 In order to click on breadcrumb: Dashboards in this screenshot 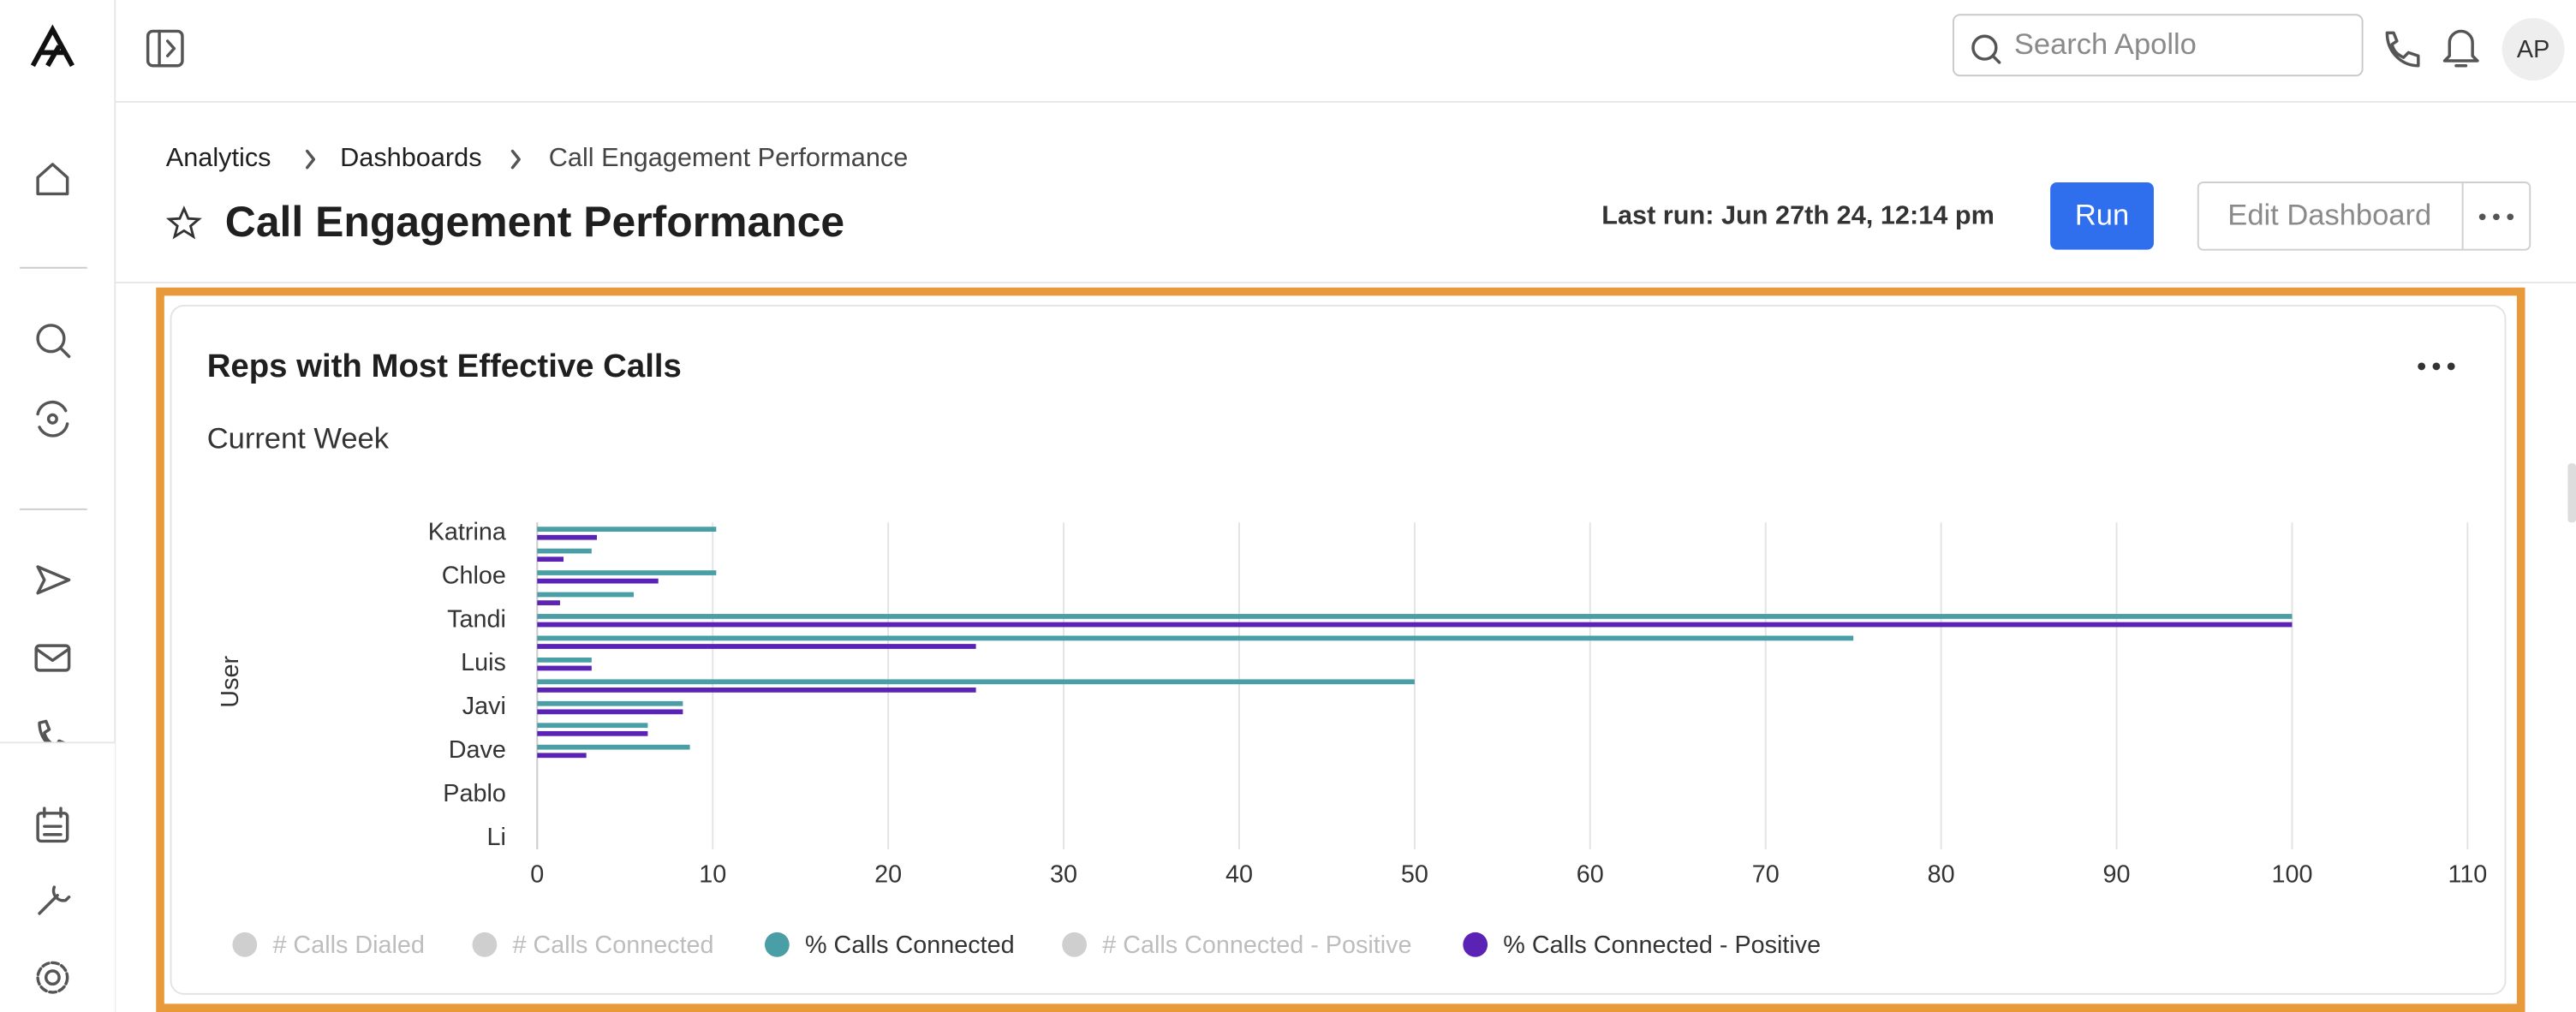, I will do `click(411, 157)`.